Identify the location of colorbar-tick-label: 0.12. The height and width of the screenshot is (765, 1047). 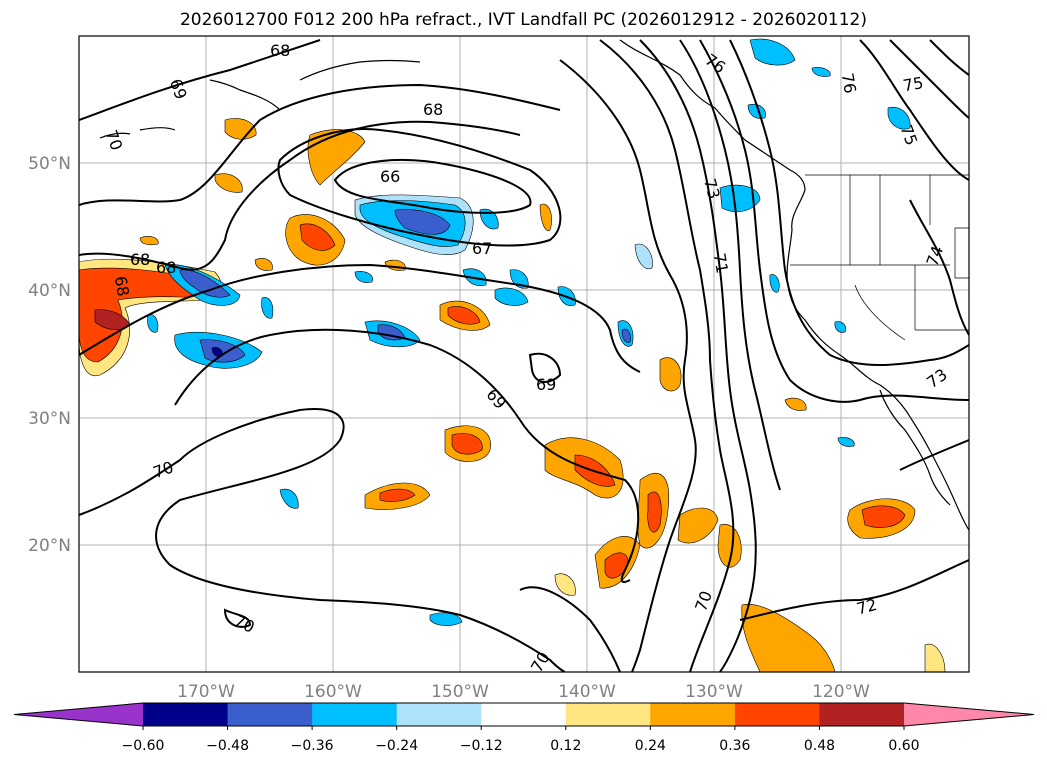
(565, 746).